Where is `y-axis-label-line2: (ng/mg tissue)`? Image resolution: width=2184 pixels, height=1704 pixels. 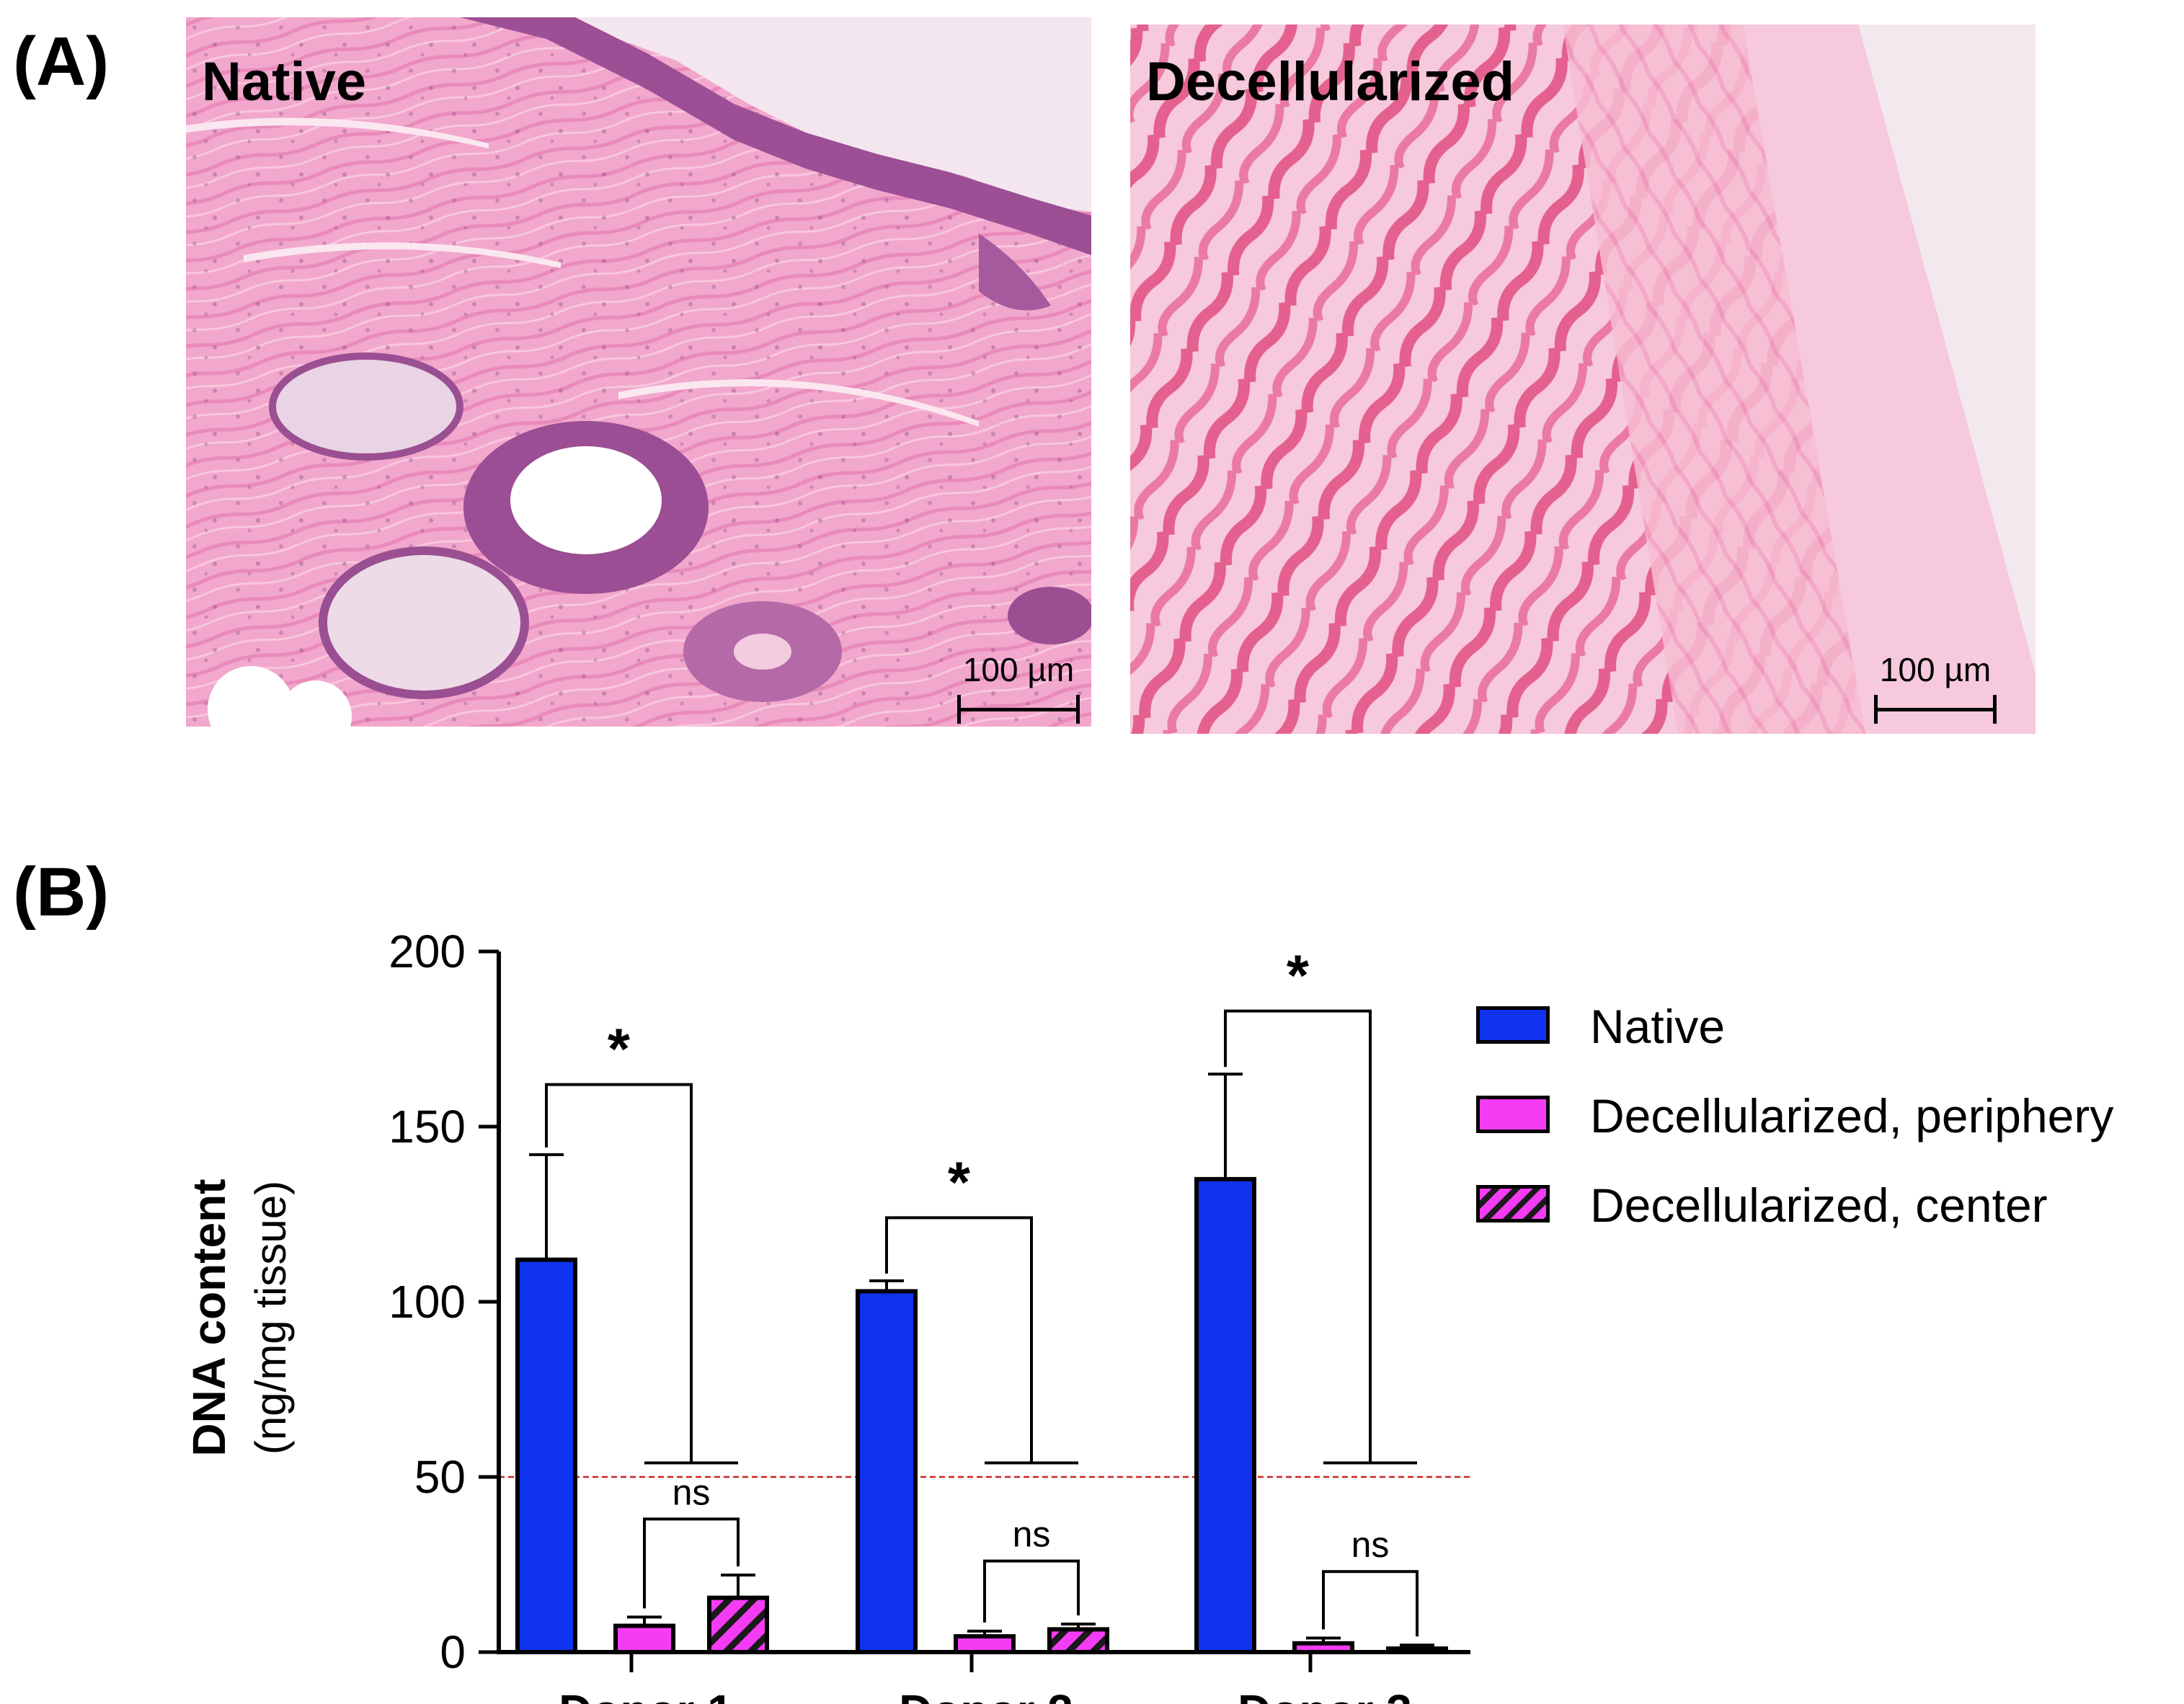 y-axis-label-line2: (ng/mg tissue) is located at coordinates (271, 1318).